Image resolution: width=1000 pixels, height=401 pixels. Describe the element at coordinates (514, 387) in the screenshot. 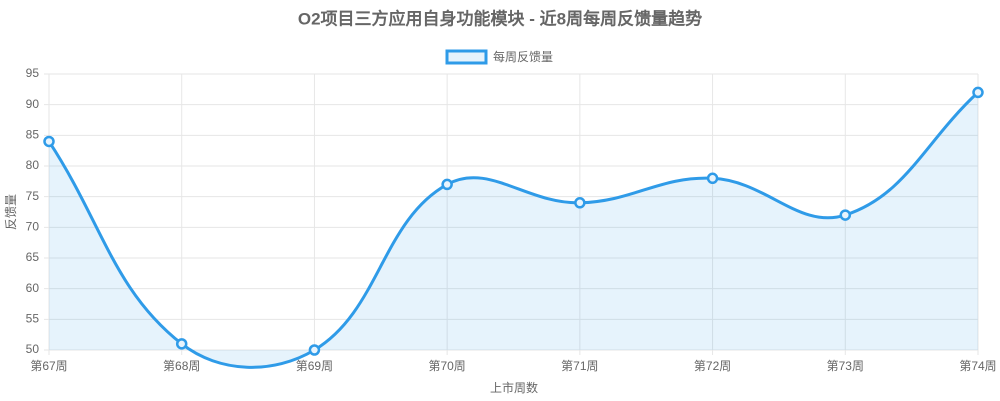

I see `x-axis-label: 上市周数` at that location.